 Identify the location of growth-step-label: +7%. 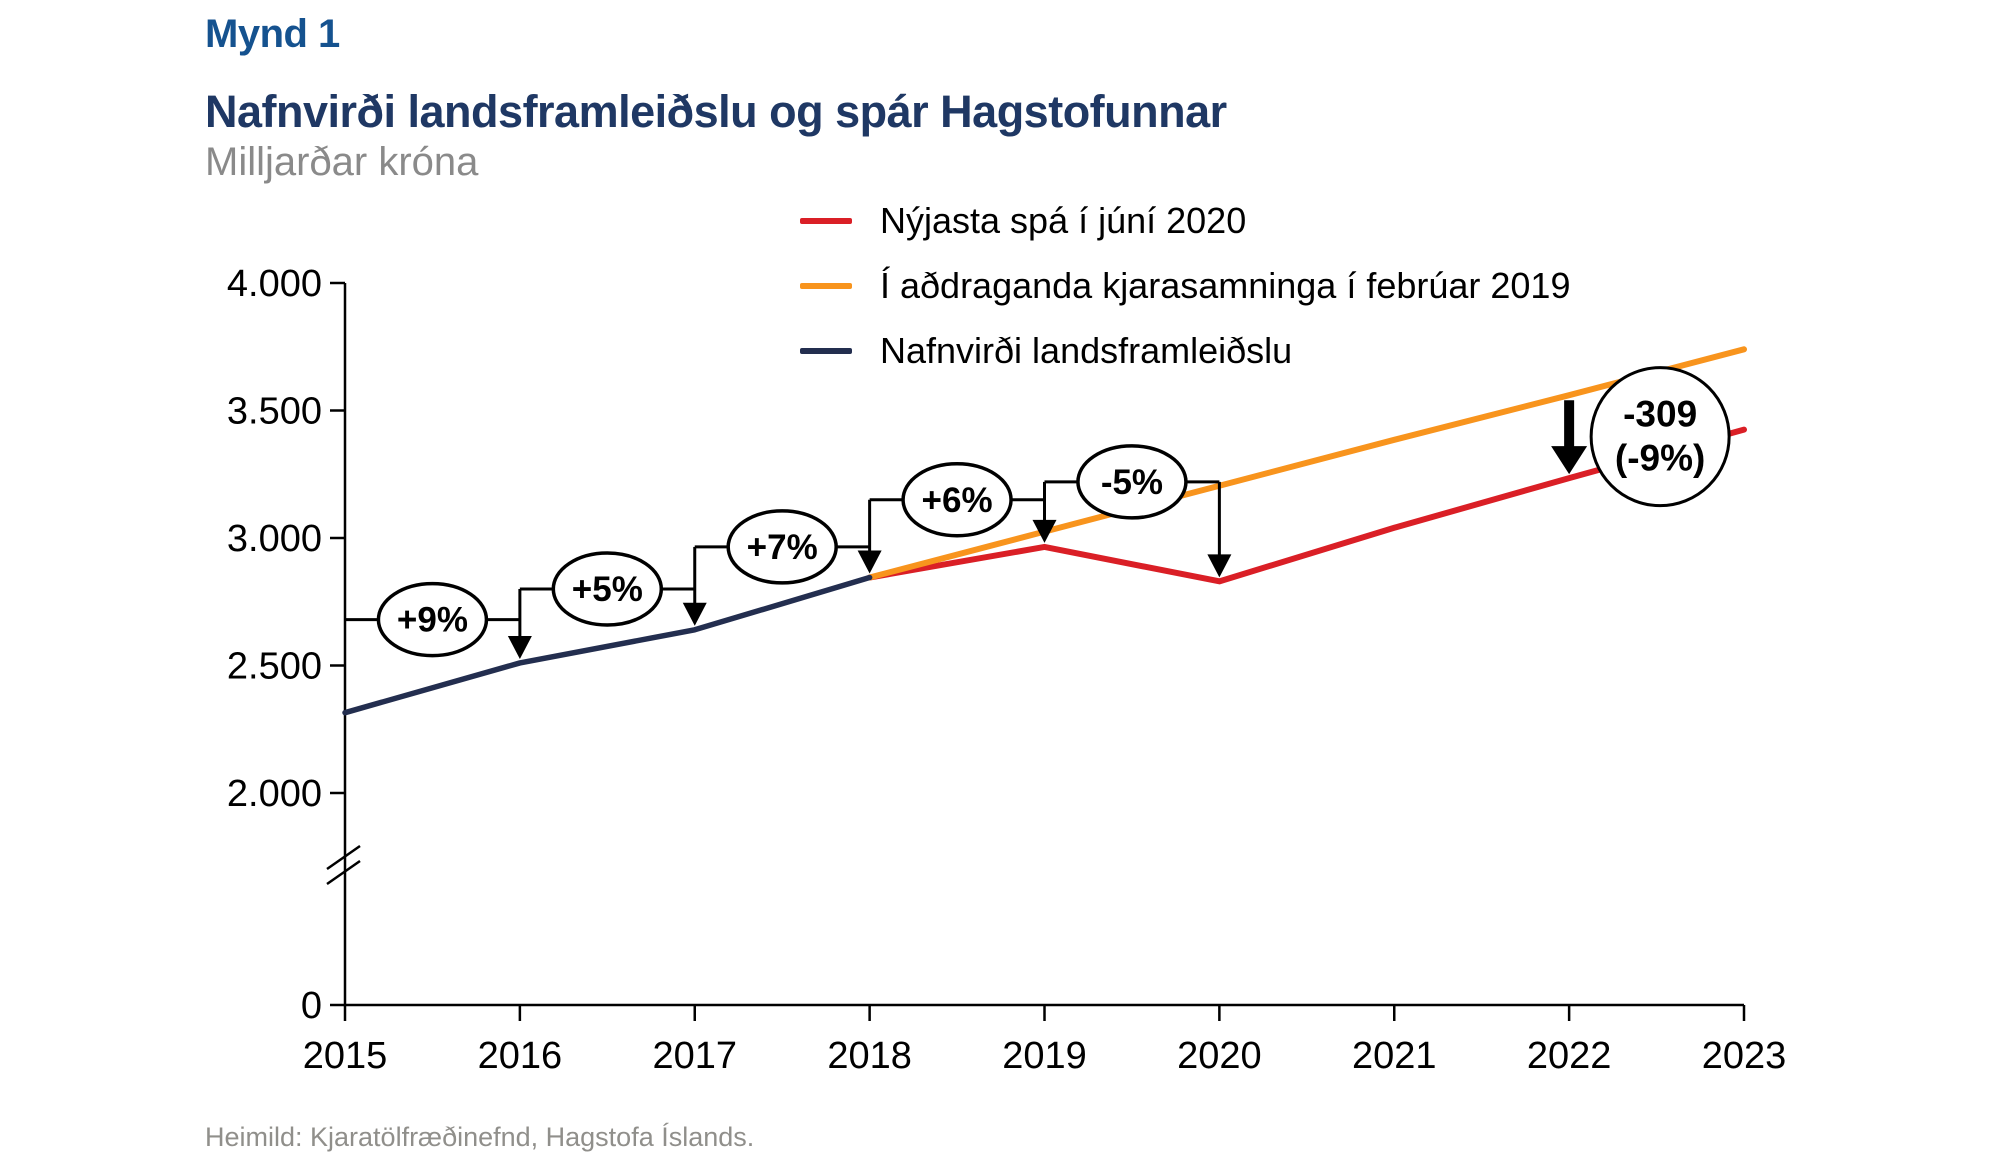
(782, 547).